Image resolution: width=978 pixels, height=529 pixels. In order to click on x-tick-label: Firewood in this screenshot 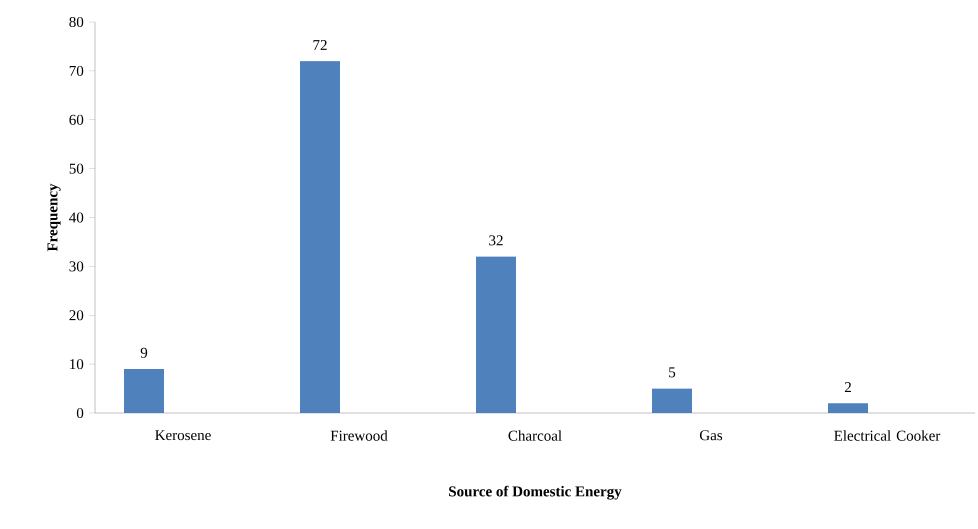, I will do `click(359, 435)`.